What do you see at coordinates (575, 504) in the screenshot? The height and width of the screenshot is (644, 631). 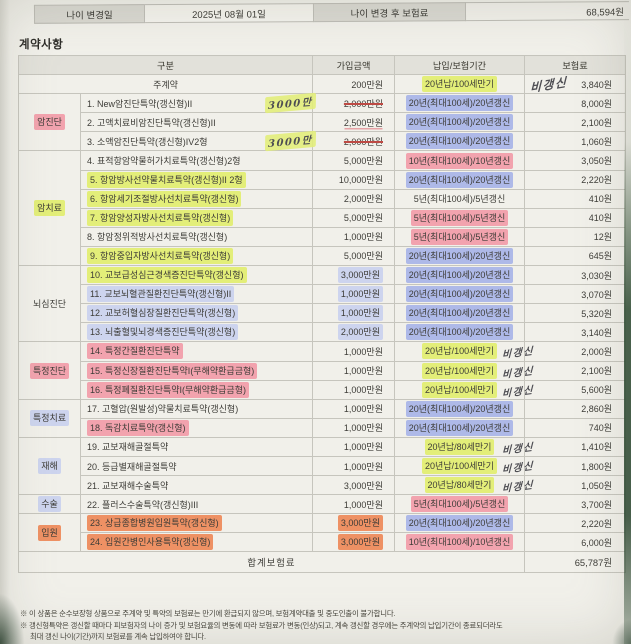 I see `rider-premium: 3,700원` at bounding box center [575, 504].